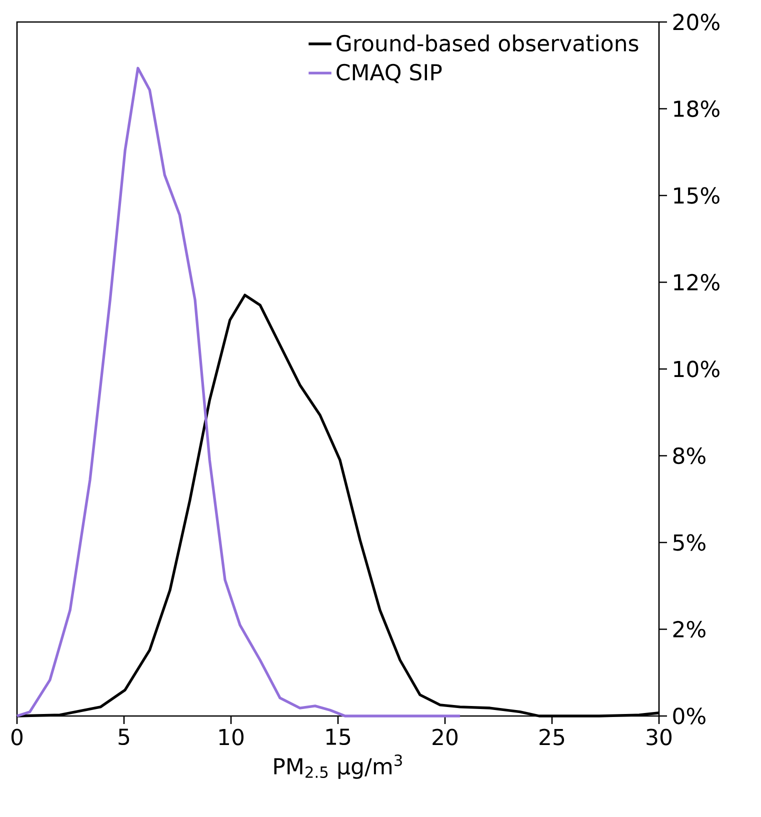  I want to click on legend-label: Ground-based observations, so click(487, 43).